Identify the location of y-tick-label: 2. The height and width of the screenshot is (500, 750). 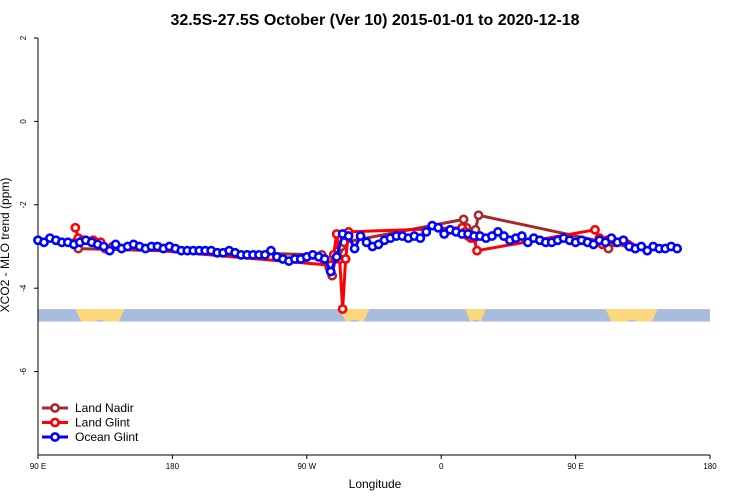
(23, 37).